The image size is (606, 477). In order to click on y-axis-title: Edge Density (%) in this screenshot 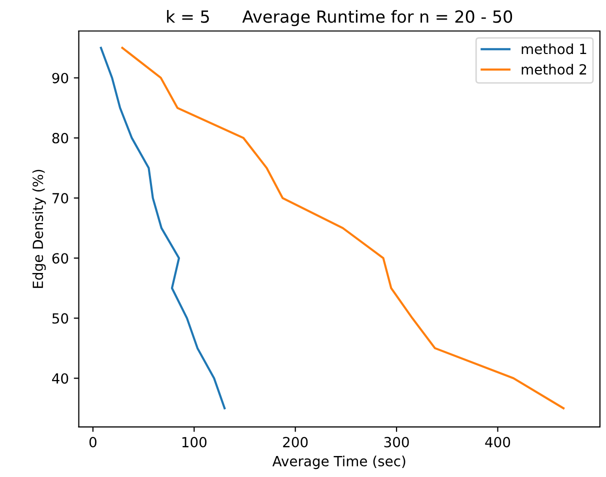, I will do `click(39, 229)`.